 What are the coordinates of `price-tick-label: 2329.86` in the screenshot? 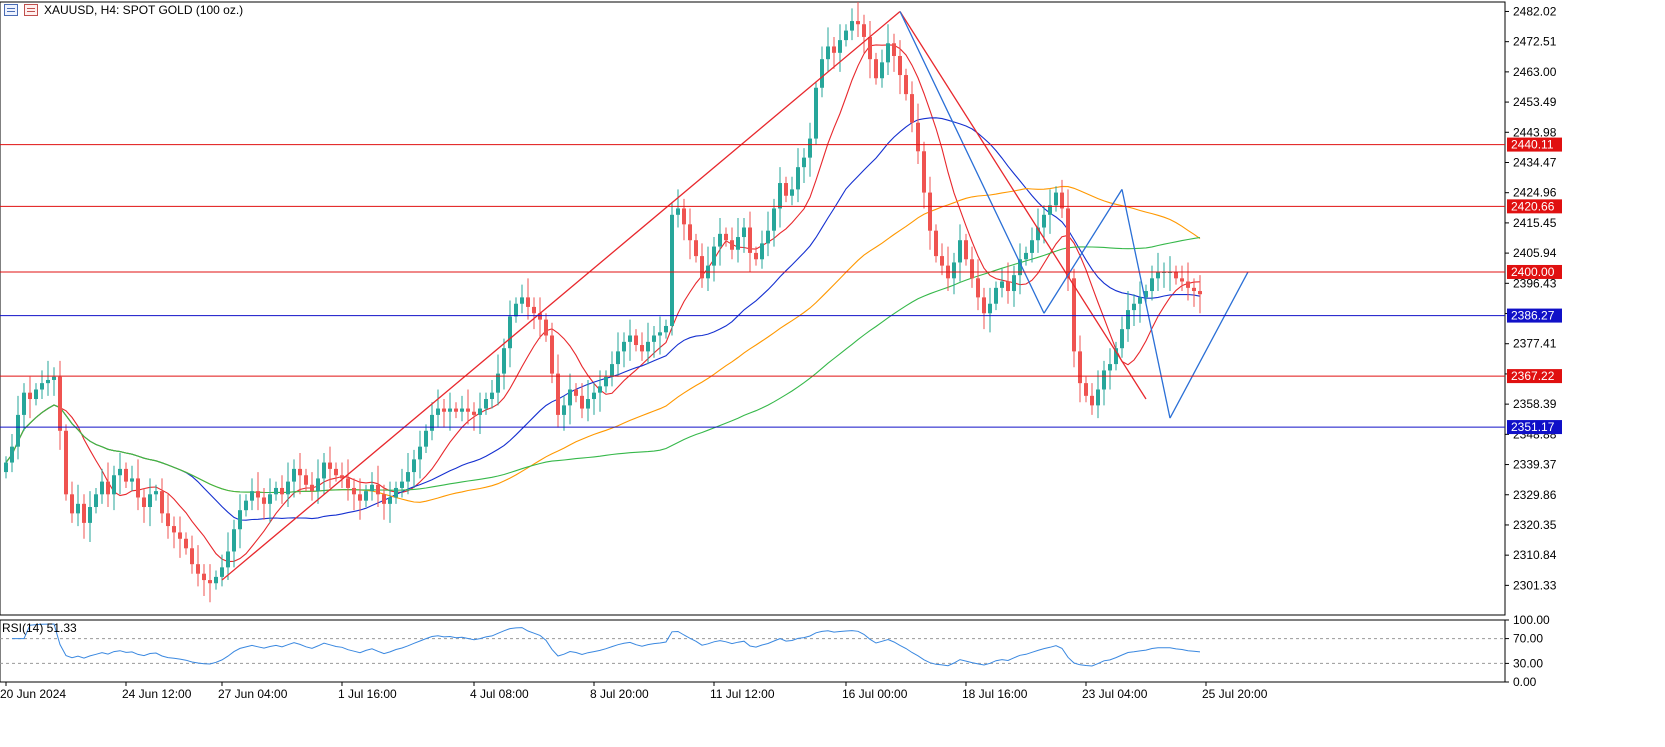 It's located at (1535, 495).